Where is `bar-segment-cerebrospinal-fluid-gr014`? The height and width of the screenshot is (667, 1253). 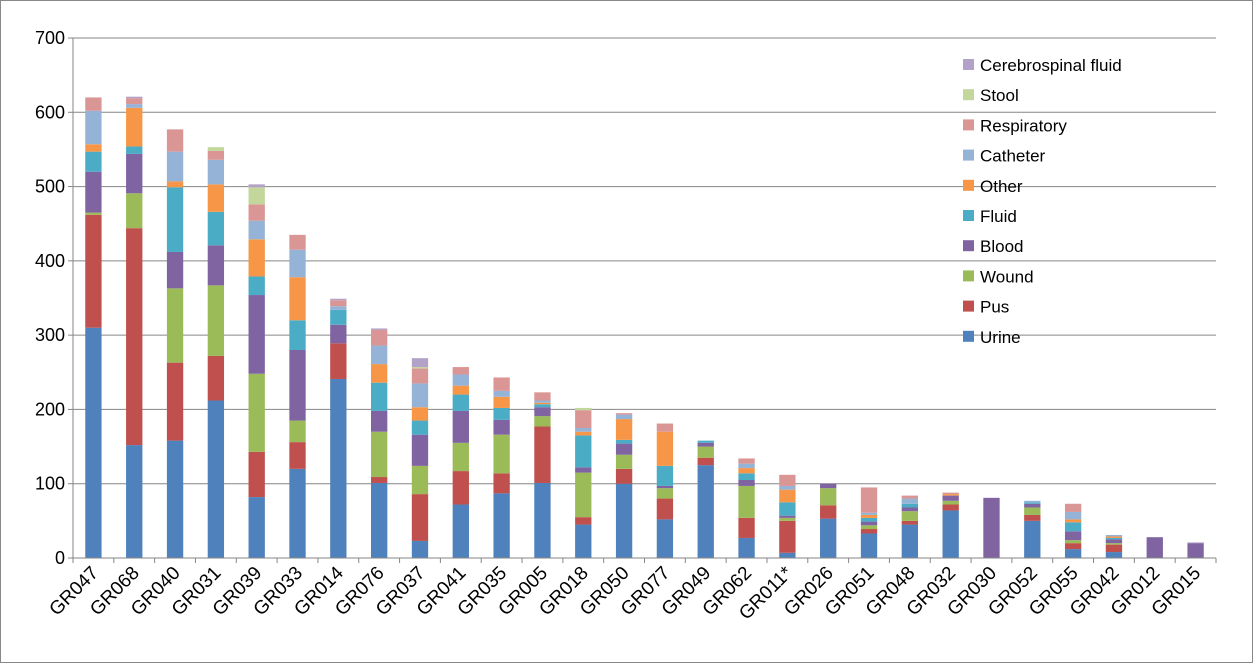
bar-segment-cerebrospinal-fluid-gr014 is located at coordinates (338, 299).